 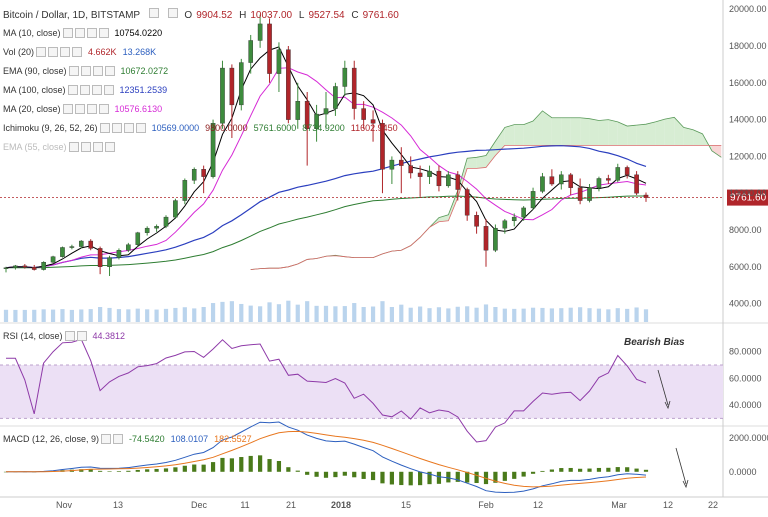 What do you see at coordinates (30, 109) in the screenshot?
I see `indicator-name: MA (20, close)` at bounding box center [30, 109].